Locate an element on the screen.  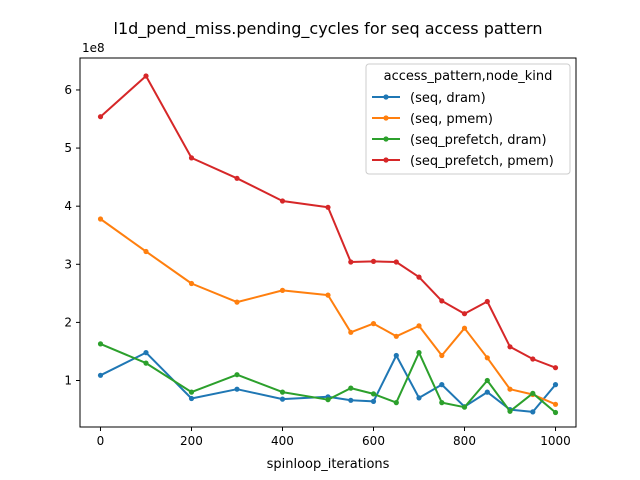
legend-label: (seq_prefetch, dram) is located at coordinates (478, 140).